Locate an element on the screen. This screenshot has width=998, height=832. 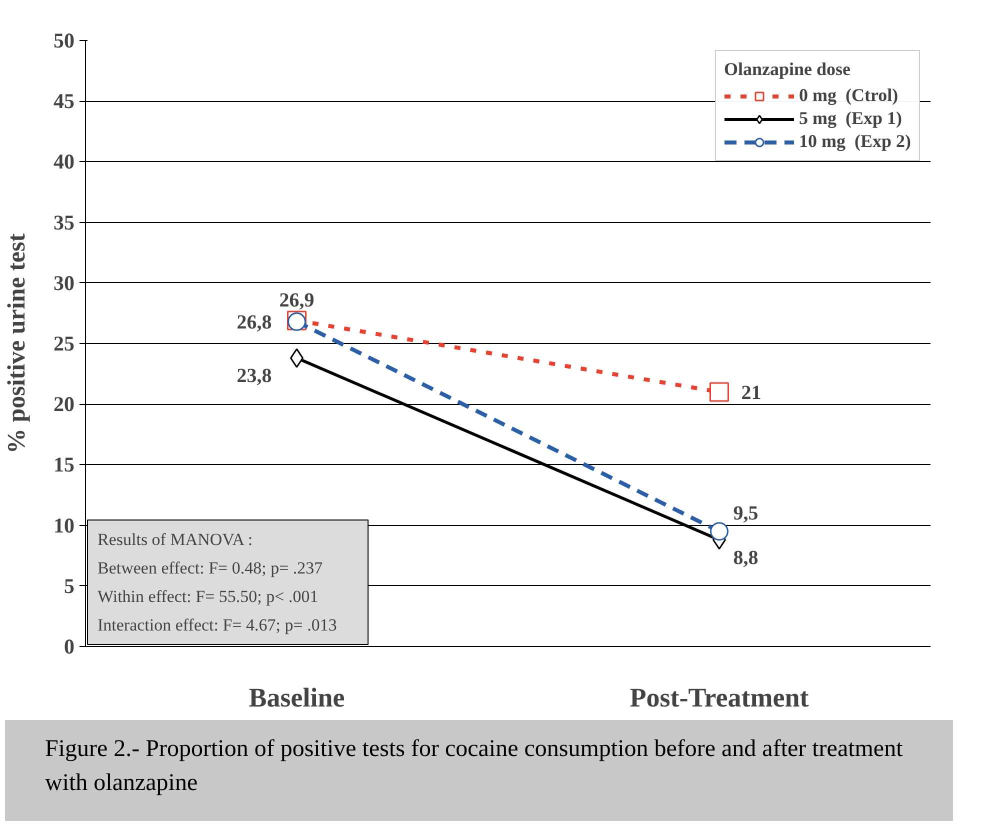
legend-label: 5 mg (Exp 1) is located at coordinates (850, 118).